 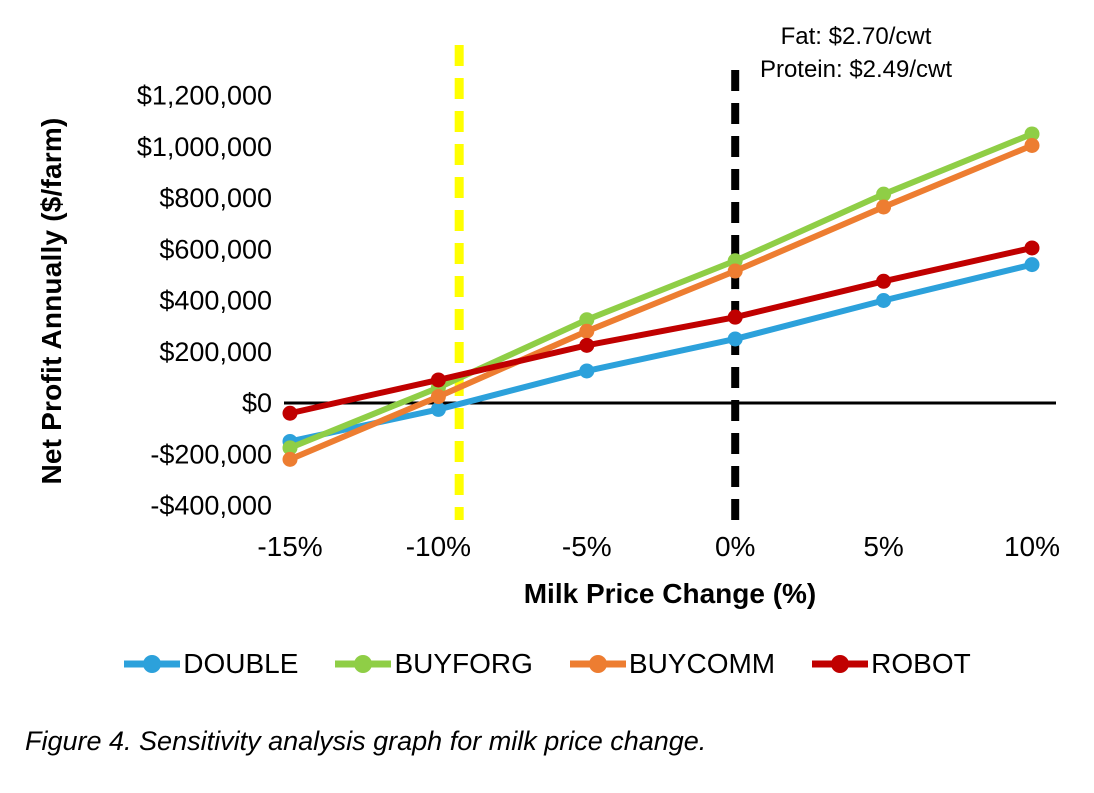 I want to click on y-tick-label: $1,200,000, so click(x=204, y=96).